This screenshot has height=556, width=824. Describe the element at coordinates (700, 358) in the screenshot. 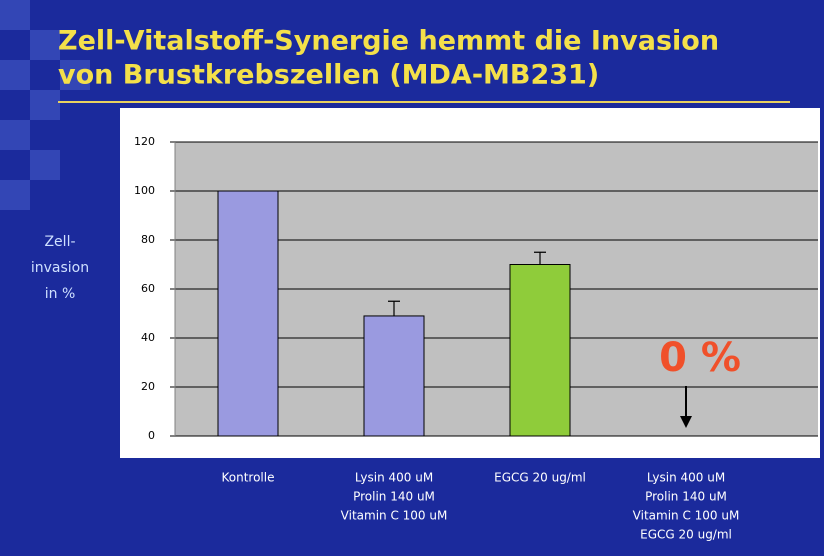

I see `annotation: 0 %` at that location.